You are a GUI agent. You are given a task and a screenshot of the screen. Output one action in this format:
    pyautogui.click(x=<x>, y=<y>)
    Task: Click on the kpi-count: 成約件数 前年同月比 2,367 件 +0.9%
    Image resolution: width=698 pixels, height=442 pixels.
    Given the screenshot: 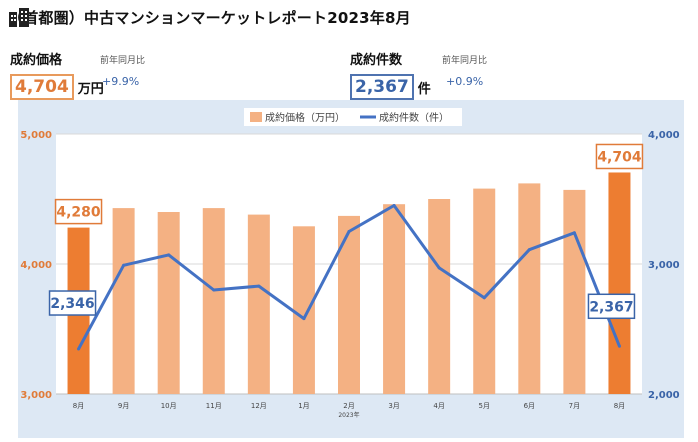 What is the action you would take?
    pyautogui.click(x=445, y=74)
    